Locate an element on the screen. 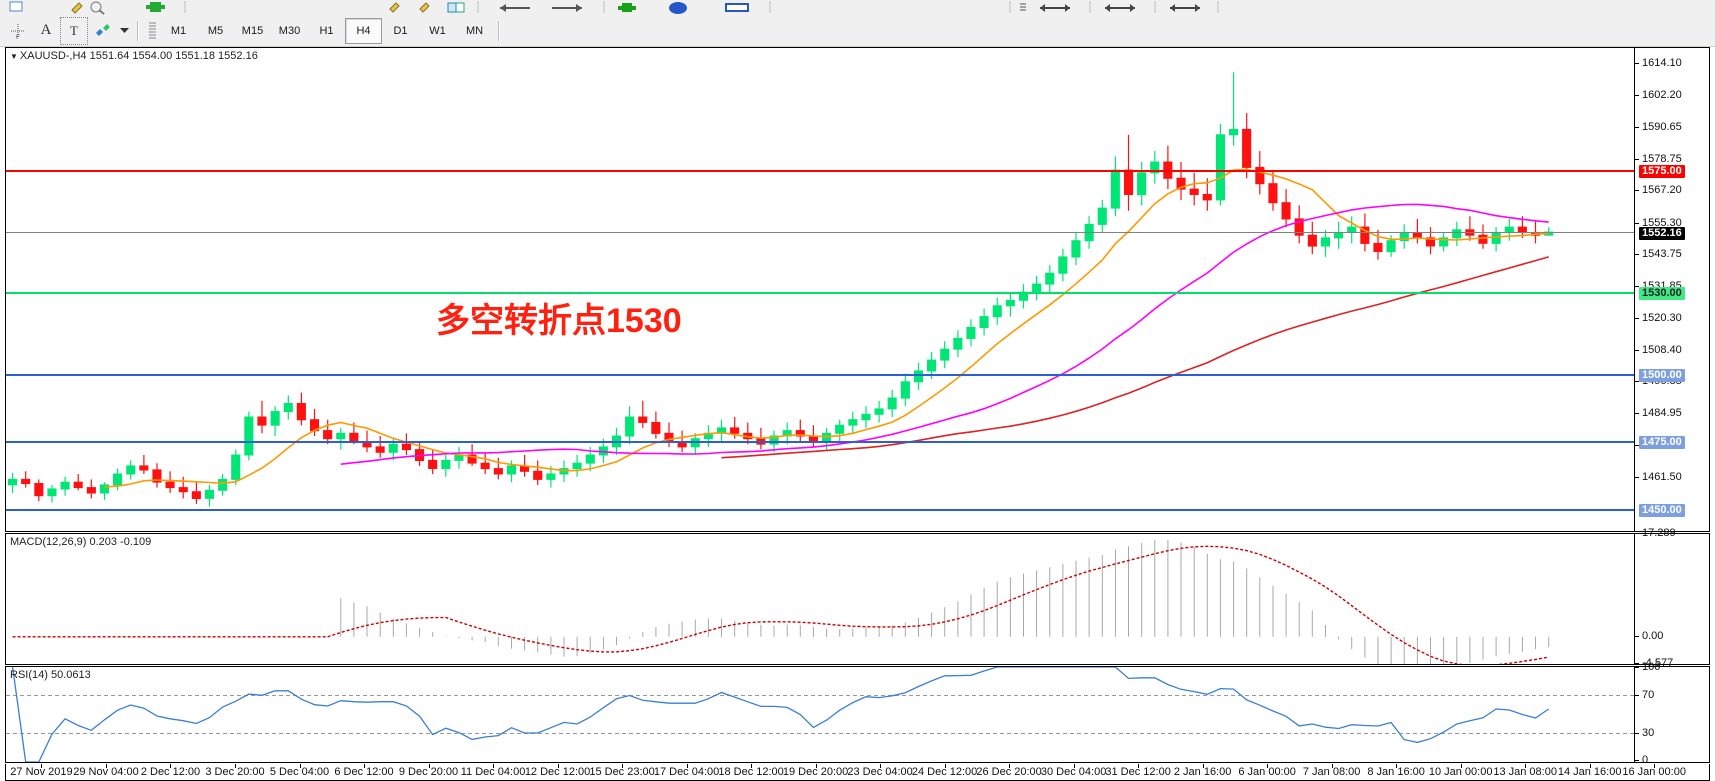 Image resolution: width=1715 pixels, height=781 pixels. timeframe-button-m15: M15 is located at coordinates (252, 30).